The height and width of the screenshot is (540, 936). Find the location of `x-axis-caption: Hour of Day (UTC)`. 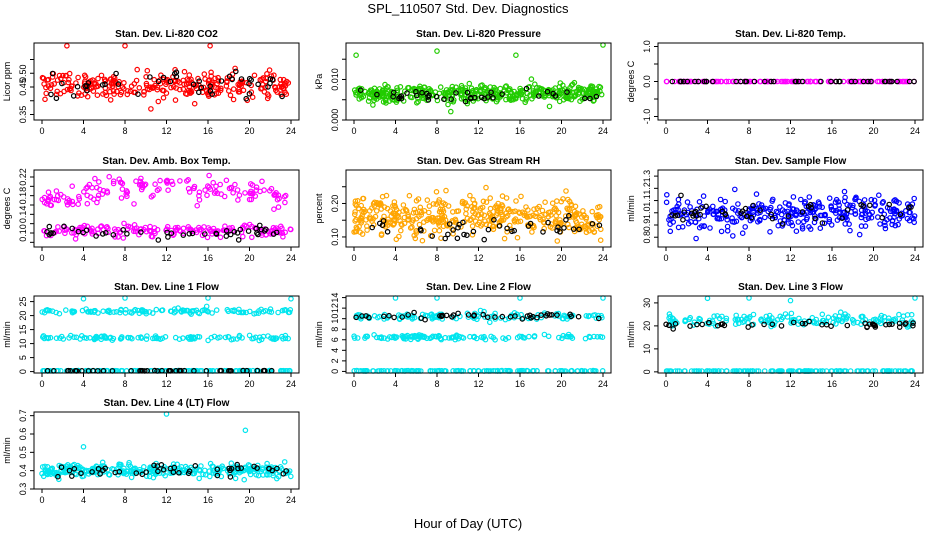

x-axis-caption: Hour of Day (UTC) is located at coordinates (468, 523).